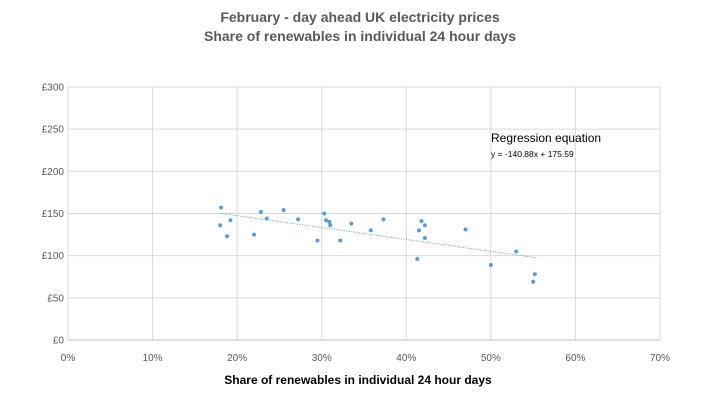 This screenshot has width=720, height=405. I want to click on x-tick-label: 70%, so click(660, 358).